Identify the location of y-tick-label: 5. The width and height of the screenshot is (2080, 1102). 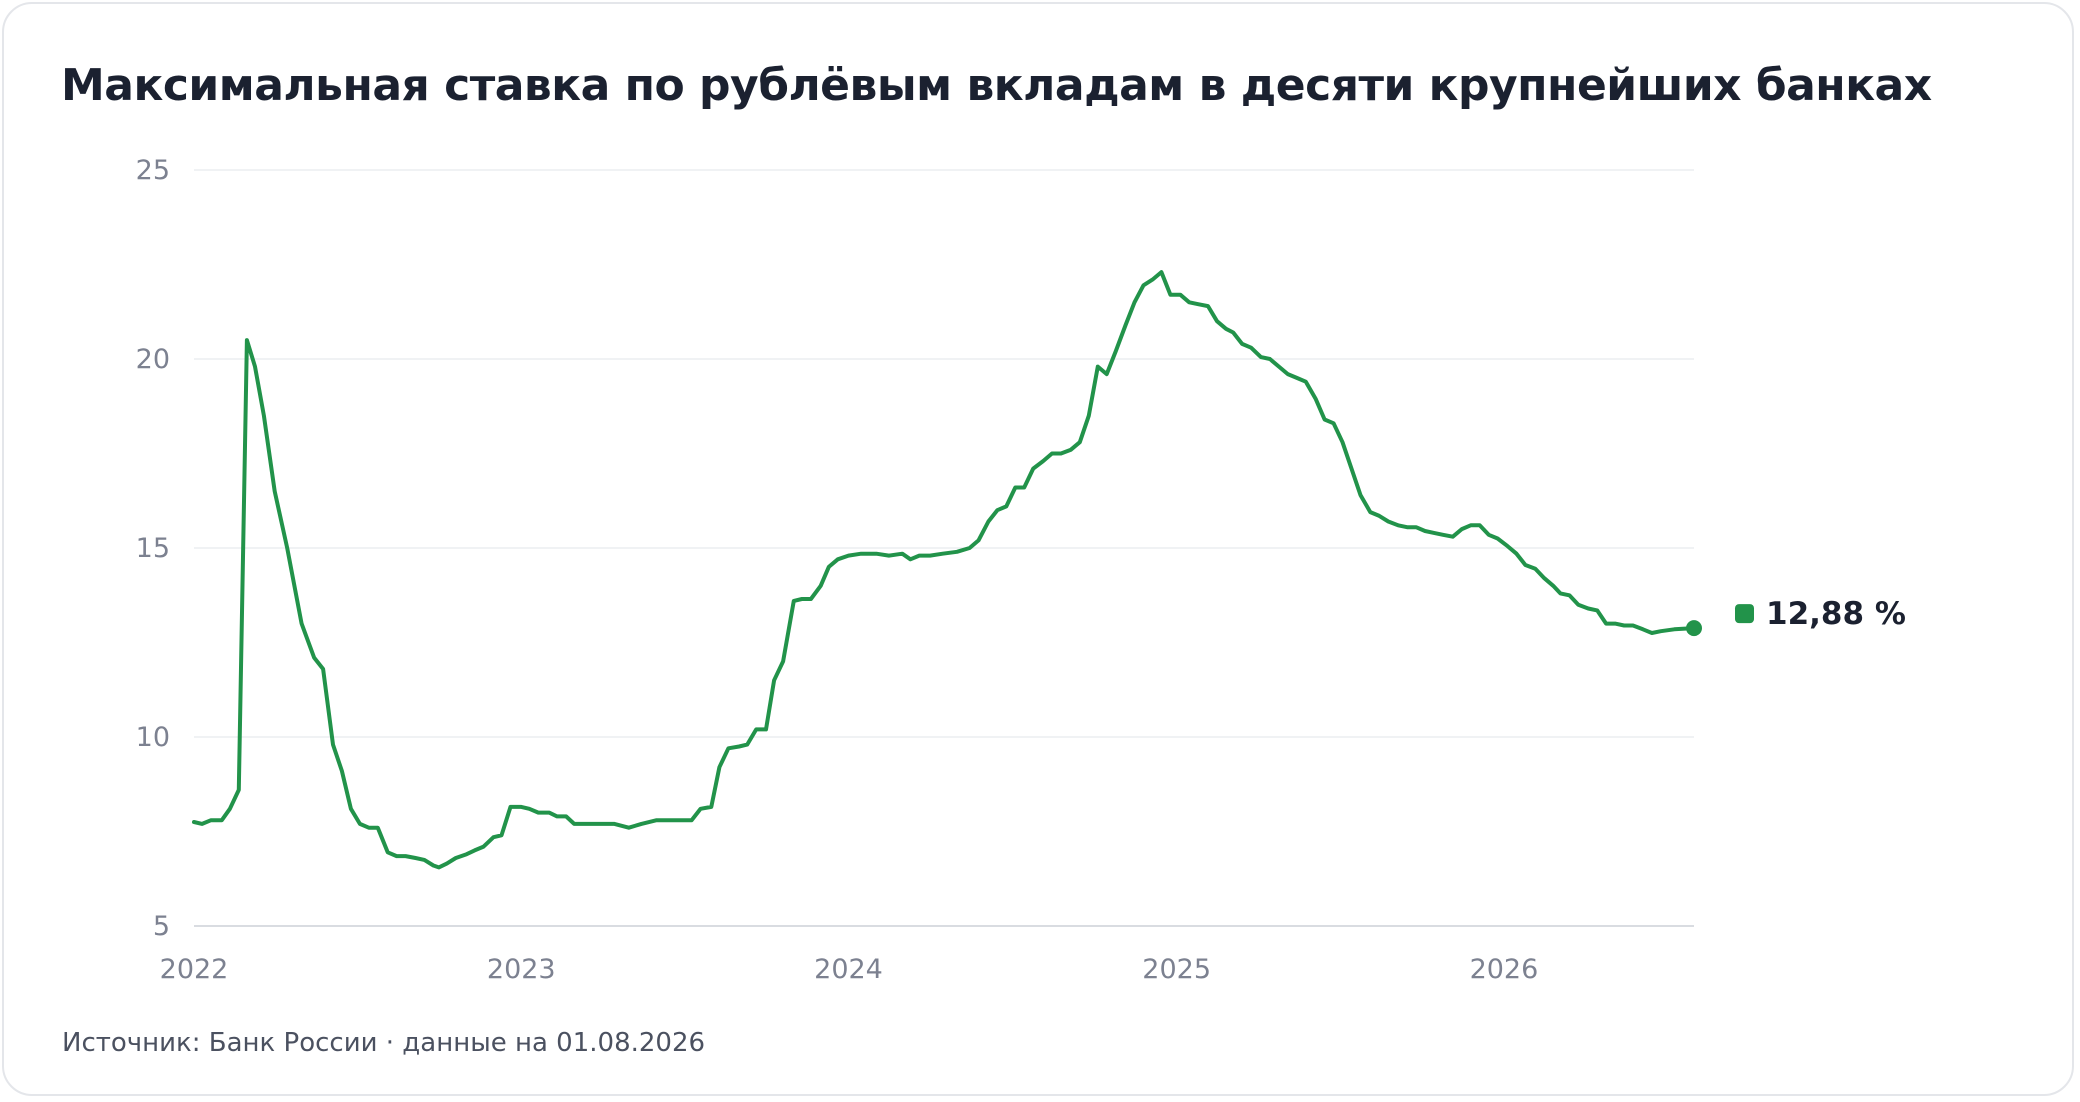
(161, 926).